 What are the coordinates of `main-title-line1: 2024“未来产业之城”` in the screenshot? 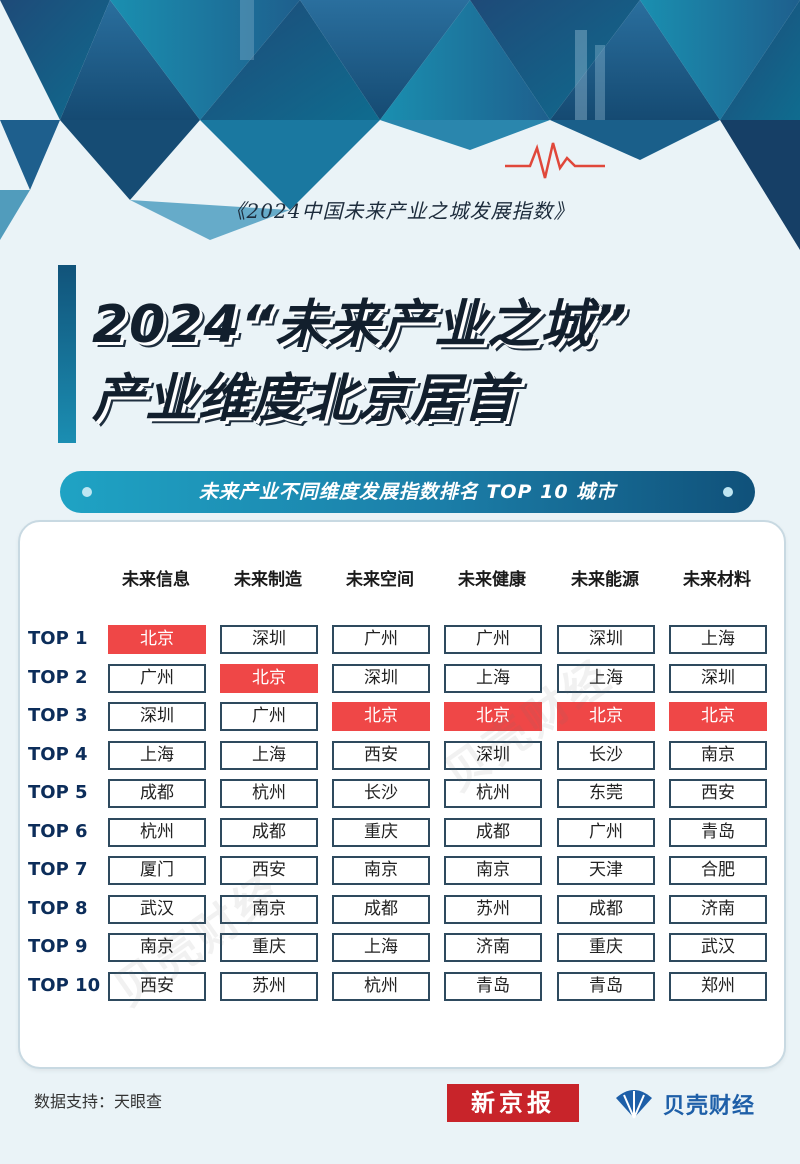 It's located at (360, 325).